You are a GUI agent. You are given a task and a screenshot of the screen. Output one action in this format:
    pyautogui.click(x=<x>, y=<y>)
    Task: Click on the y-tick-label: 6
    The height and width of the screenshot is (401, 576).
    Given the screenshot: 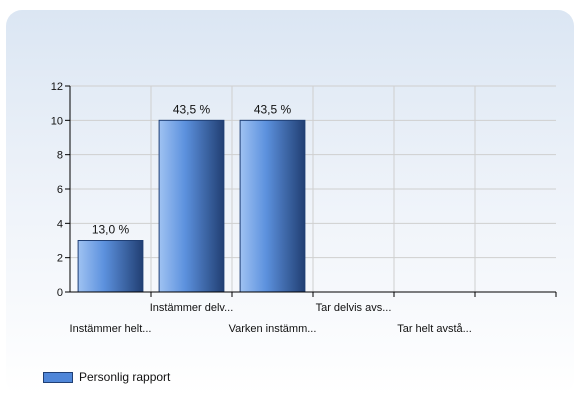 What is the action you would take?
    pyautogui.click(x=60, y=190)
    